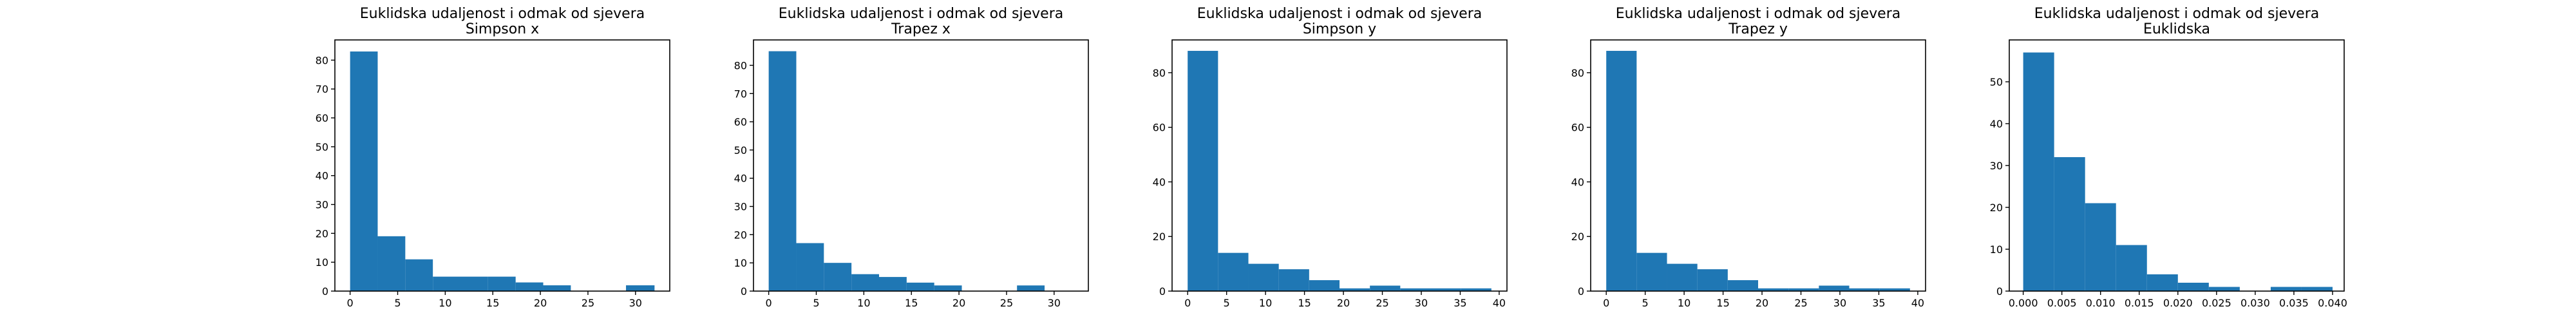  I want to click on y-tick-label: 50, so click(741, 150).